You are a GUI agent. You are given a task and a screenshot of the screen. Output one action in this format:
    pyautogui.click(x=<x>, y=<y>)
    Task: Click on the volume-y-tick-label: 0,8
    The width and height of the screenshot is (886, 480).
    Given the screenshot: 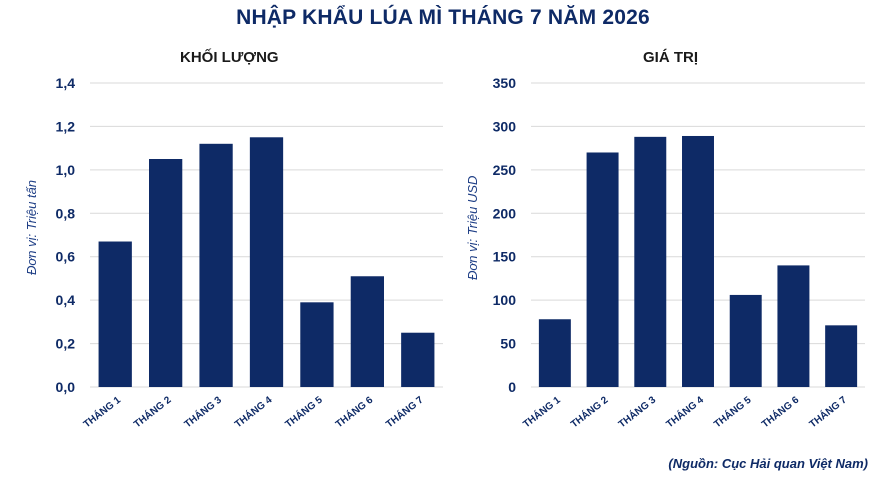 What is the action you would take?
    pyautogui.click(x=66, y=213)
    